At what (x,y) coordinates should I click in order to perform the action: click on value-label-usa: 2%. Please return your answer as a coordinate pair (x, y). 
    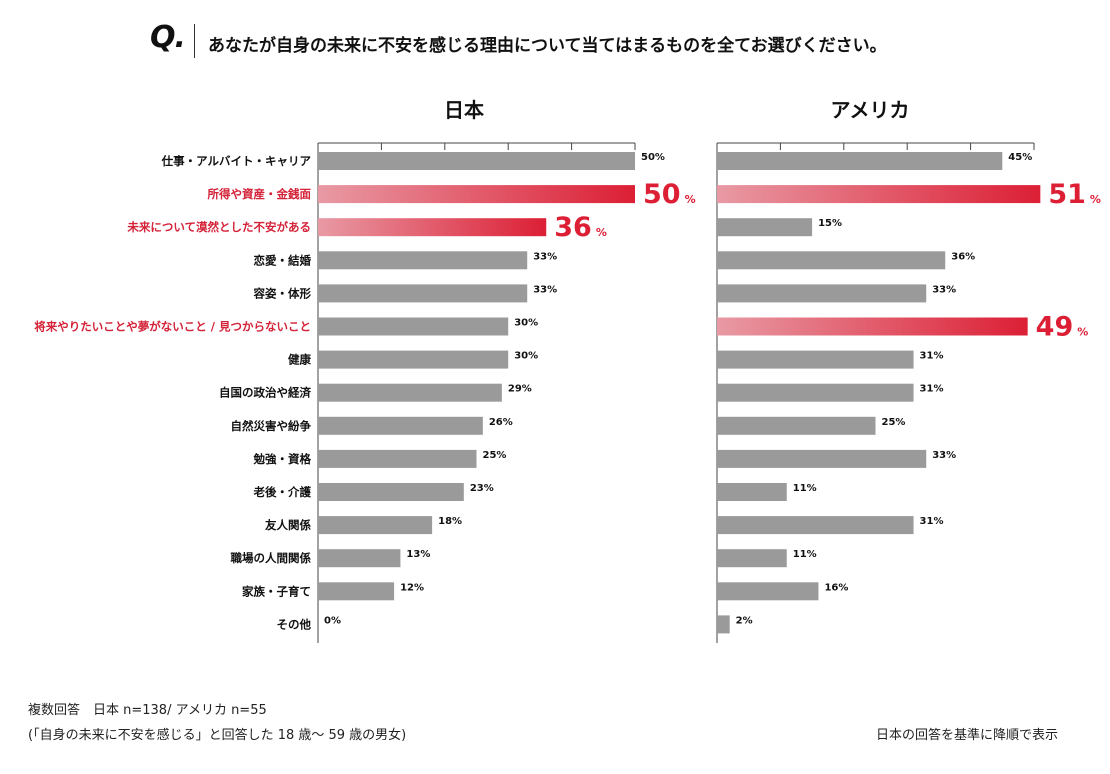
    Looking at the image, I should click on (744, 620).